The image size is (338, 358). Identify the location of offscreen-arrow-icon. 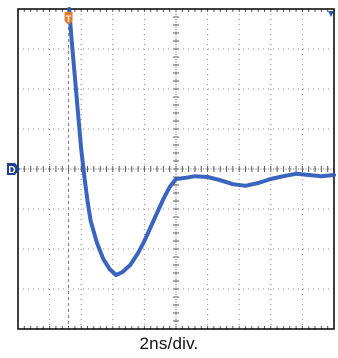
(331, 14).